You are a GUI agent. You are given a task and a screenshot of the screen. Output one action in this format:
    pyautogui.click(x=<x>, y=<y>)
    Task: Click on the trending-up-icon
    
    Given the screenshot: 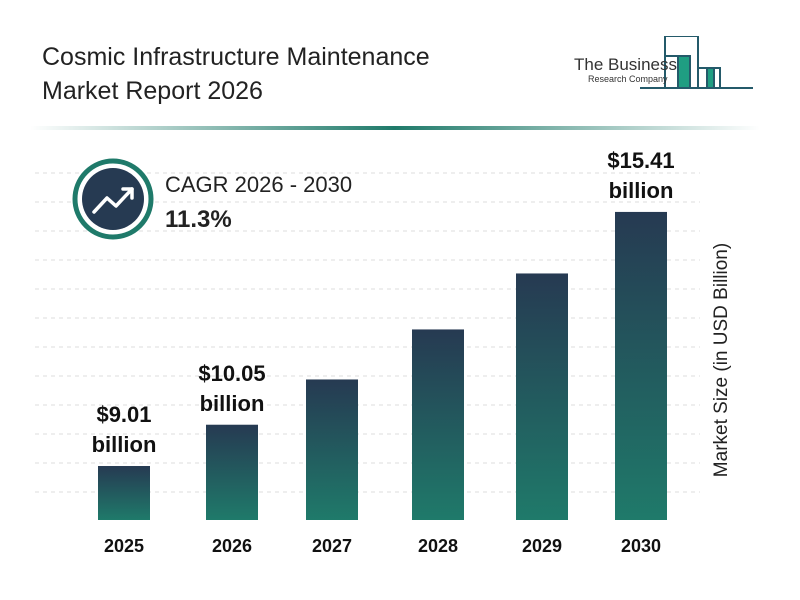 What is the action you would take?
    pyautogui.click(x=113, y=199)
    